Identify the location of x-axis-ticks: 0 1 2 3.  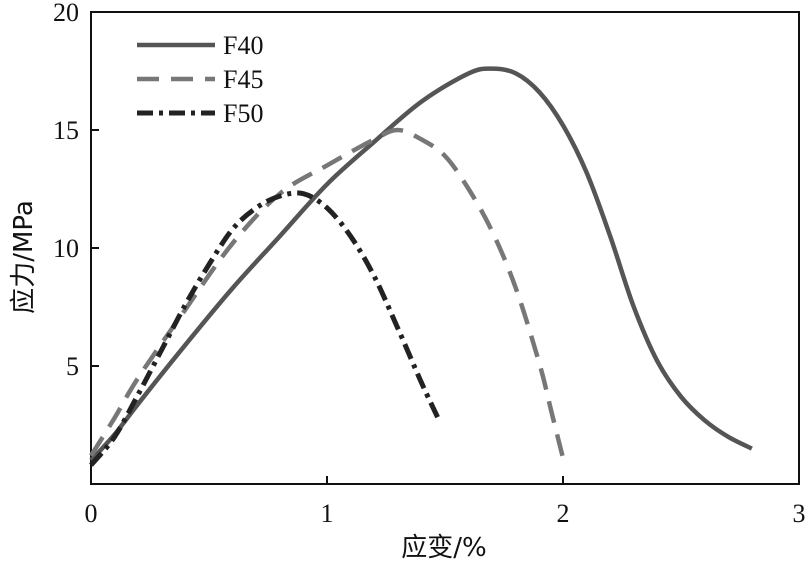
(445, 502).